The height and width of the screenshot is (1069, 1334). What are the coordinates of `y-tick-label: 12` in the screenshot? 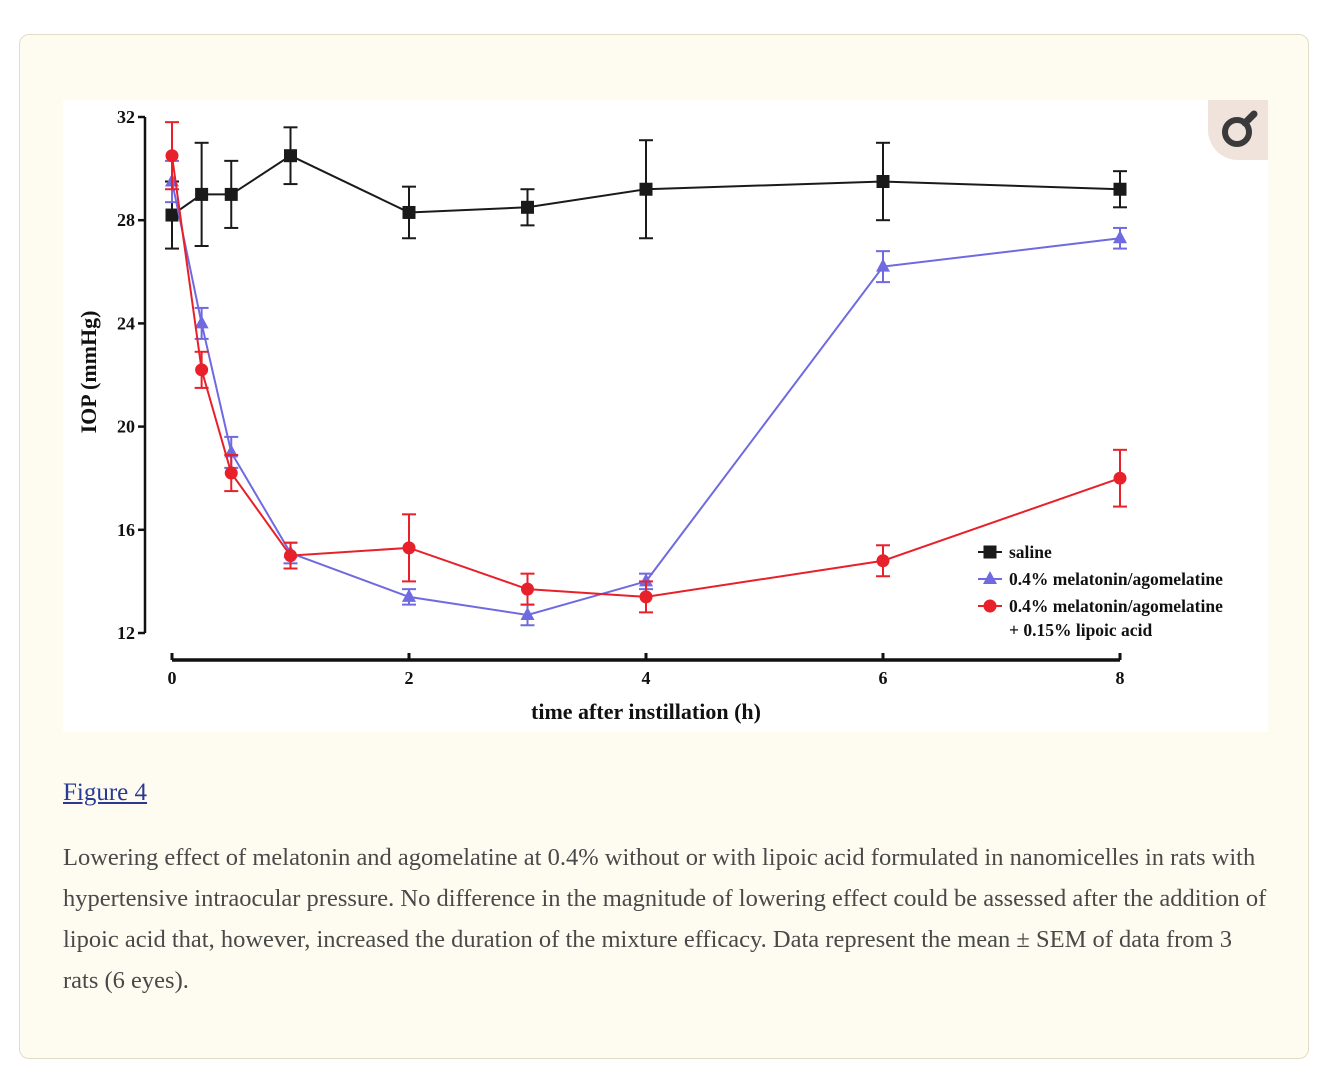 It's located at (126, 633).